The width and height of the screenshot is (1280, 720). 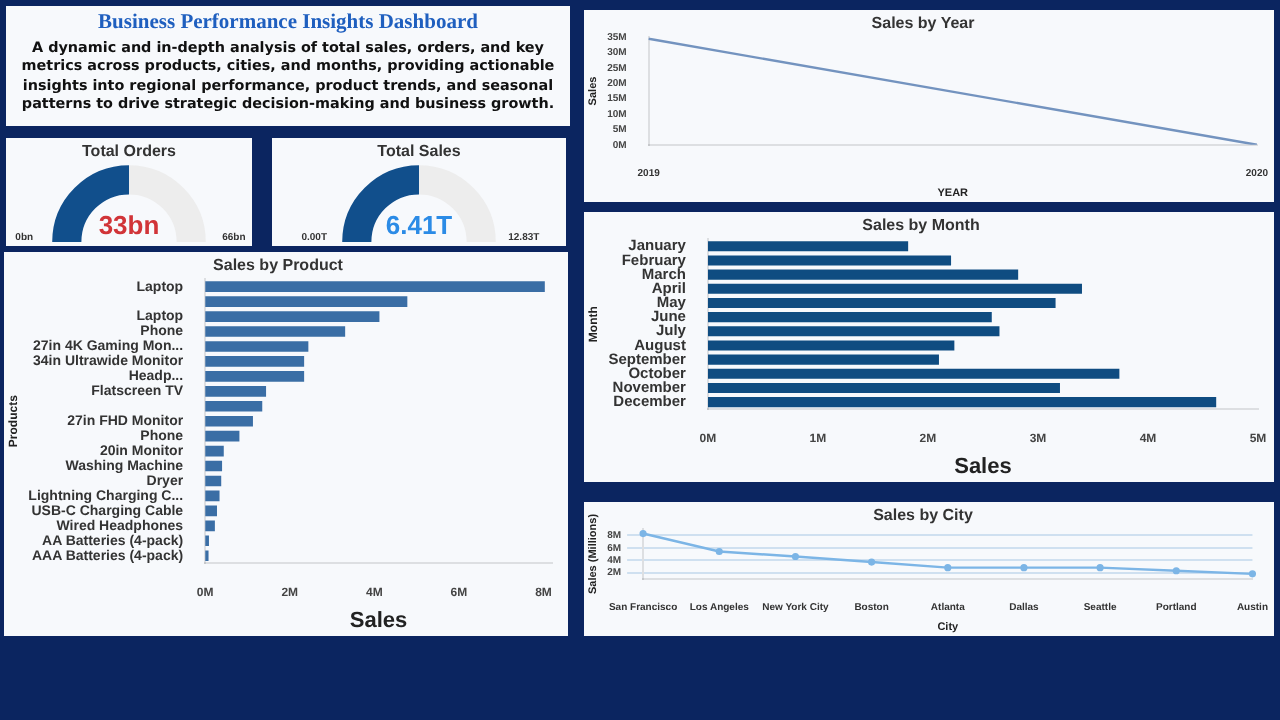 I want to click on chart-title: Sales by Year, so click(x=923, y=23).